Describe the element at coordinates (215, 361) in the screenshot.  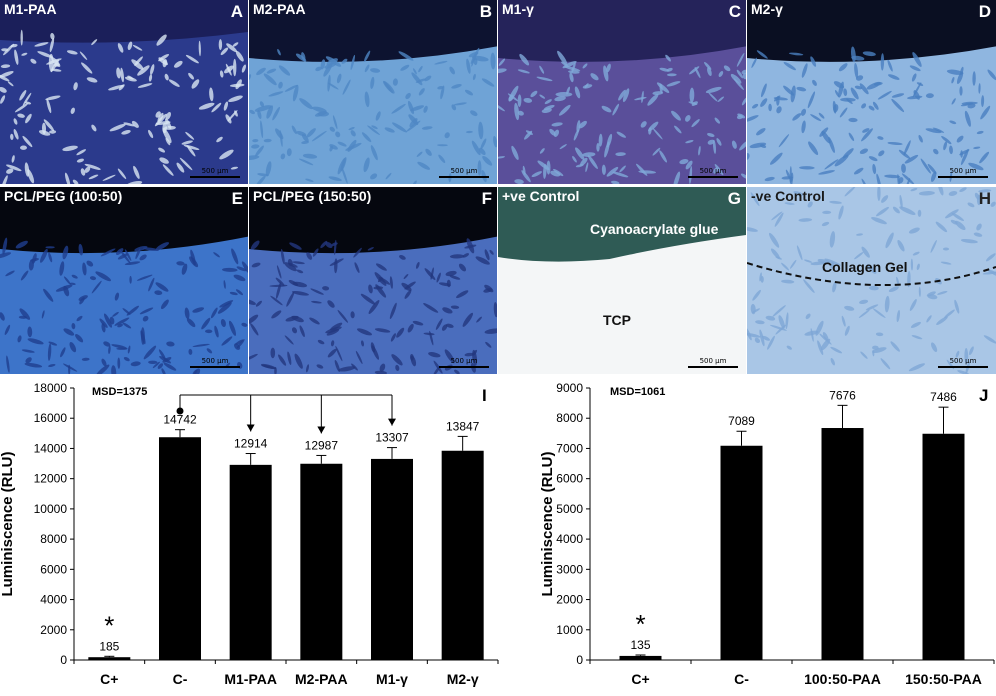
I see `scale-bar-label: 500 µm` at that location.